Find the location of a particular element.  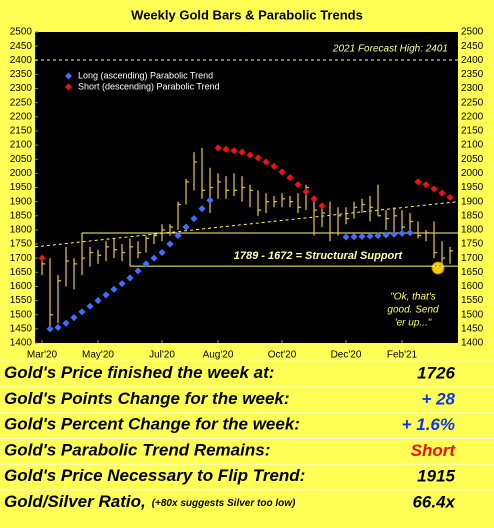

x-tick-label: Mar'20 is located at coordinates (42, 355).